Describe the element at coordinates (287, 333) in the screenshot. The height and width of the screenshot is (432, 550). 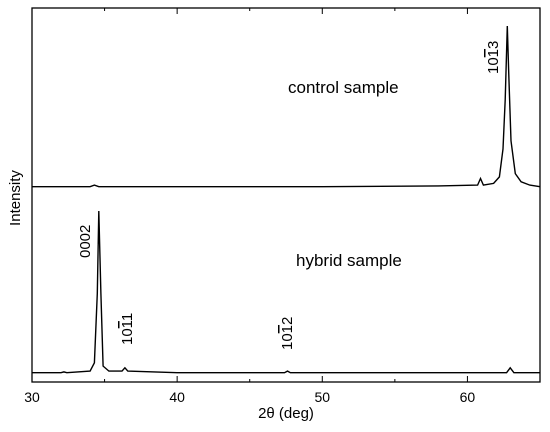
I see `peak-label-1012: 1012` at that location.